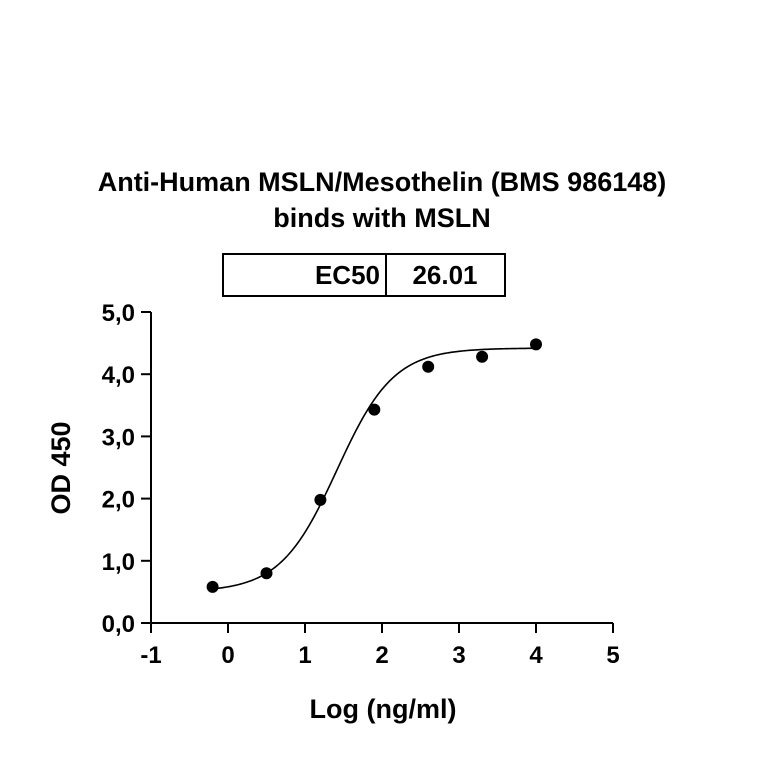 Image resolution: width=764 pixels, height=764 pixels. Describe the element at coordinates (382, 182) in the screenshot. I see `chart-title-line-1: Anti-Human MSLN/Mesothelin (BMS 986148)` at that location.